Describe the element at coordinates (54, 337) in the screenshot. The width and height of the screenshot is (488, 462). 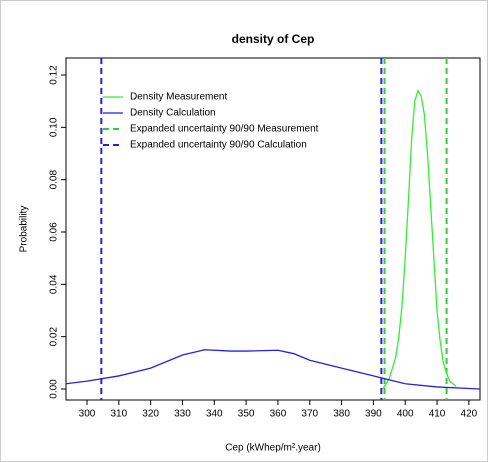
I see `y-tick-label: 0.02` at that location.